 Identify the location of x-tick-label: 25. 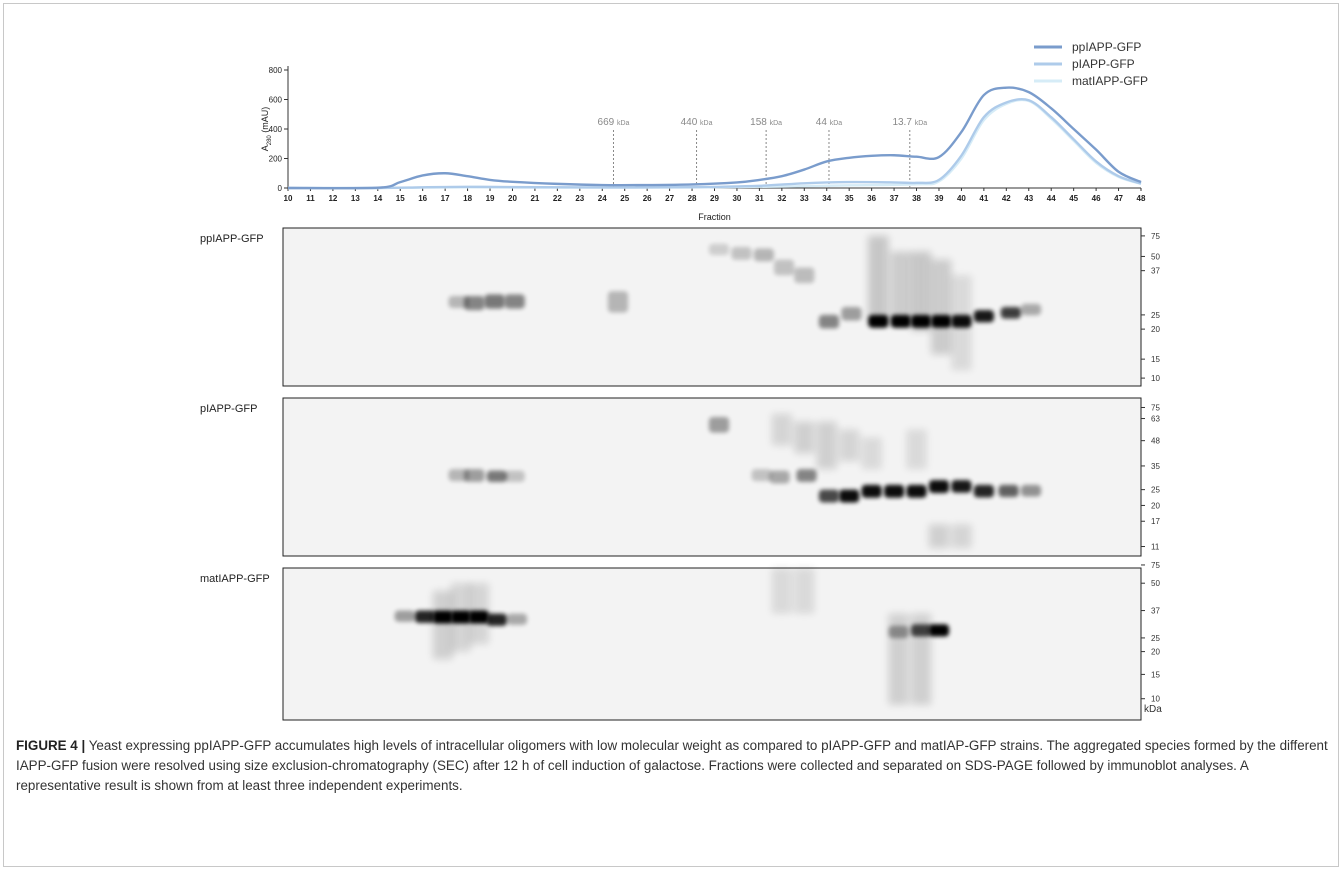
(624, 198).